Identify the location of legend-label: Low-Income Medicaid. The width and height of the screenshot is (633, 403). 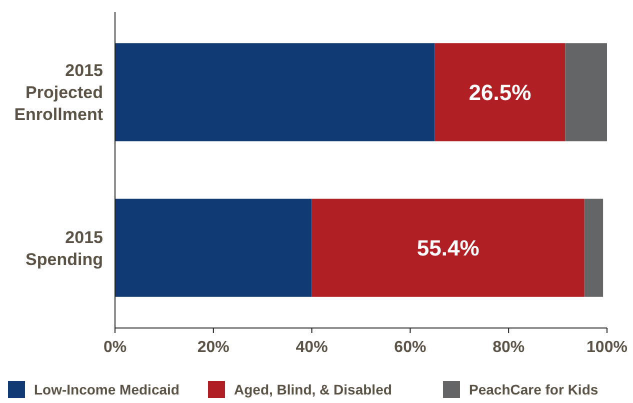
(107, 389).